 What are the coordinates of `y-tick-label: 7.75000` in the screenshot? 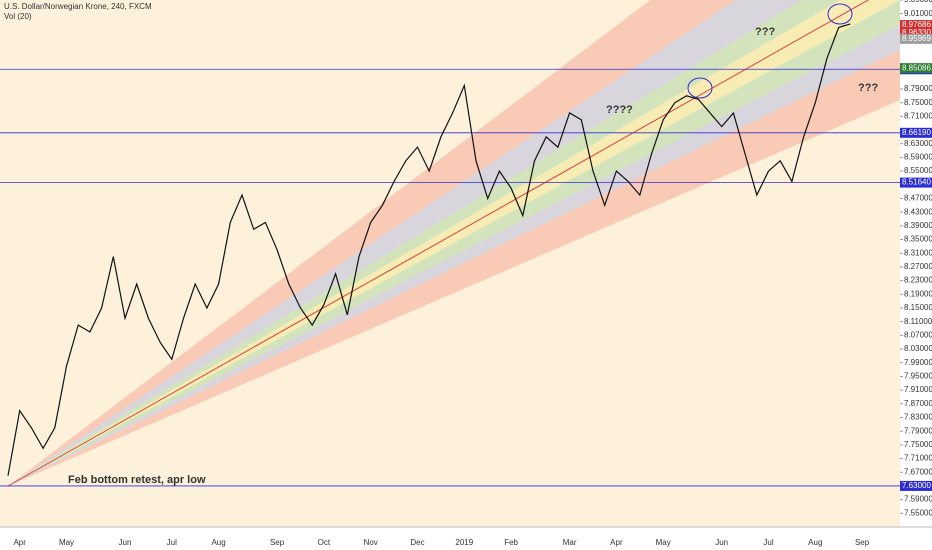 It's located at (918, 444).